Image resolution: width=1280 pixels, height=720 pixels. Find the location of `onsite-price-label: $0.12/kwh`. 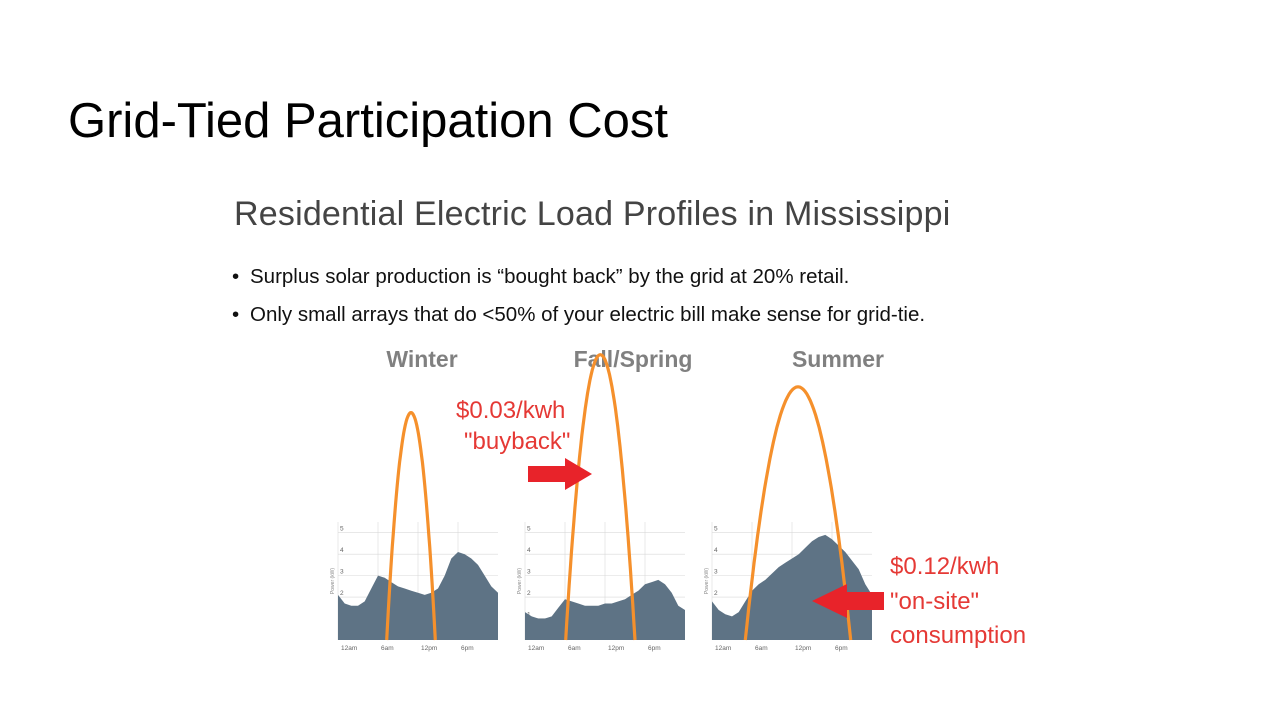

onsite-price-label: $0.12/kwh is located at coordinates (944, 566).